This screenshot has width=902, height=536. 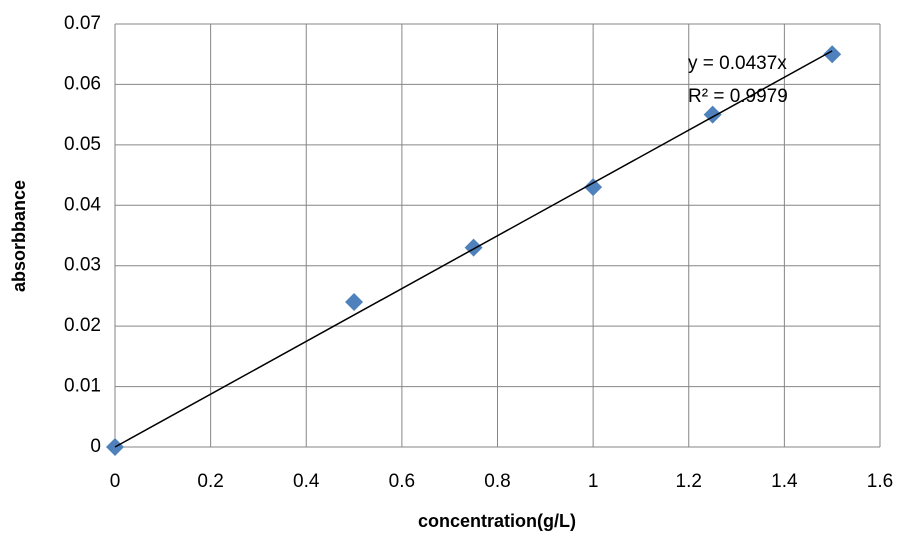 I want to click on x-tick-label: 0, so click(x=115, y=481).